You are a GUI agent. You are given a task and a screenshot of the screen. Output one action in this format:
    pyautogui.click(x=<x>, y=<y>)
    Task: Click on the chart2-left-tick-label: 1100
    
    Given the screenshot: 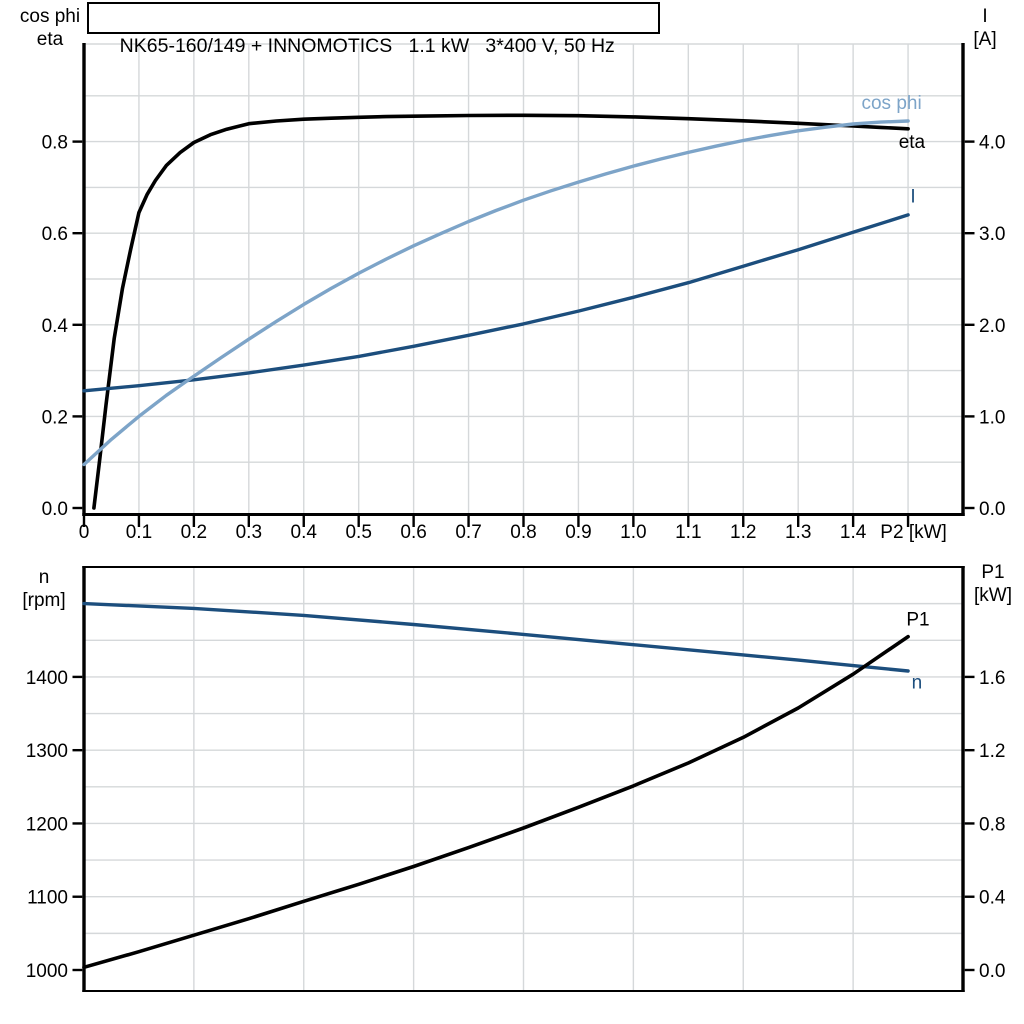 What is the action you would take?
    pyautogui.click(x=47, y=898)
    